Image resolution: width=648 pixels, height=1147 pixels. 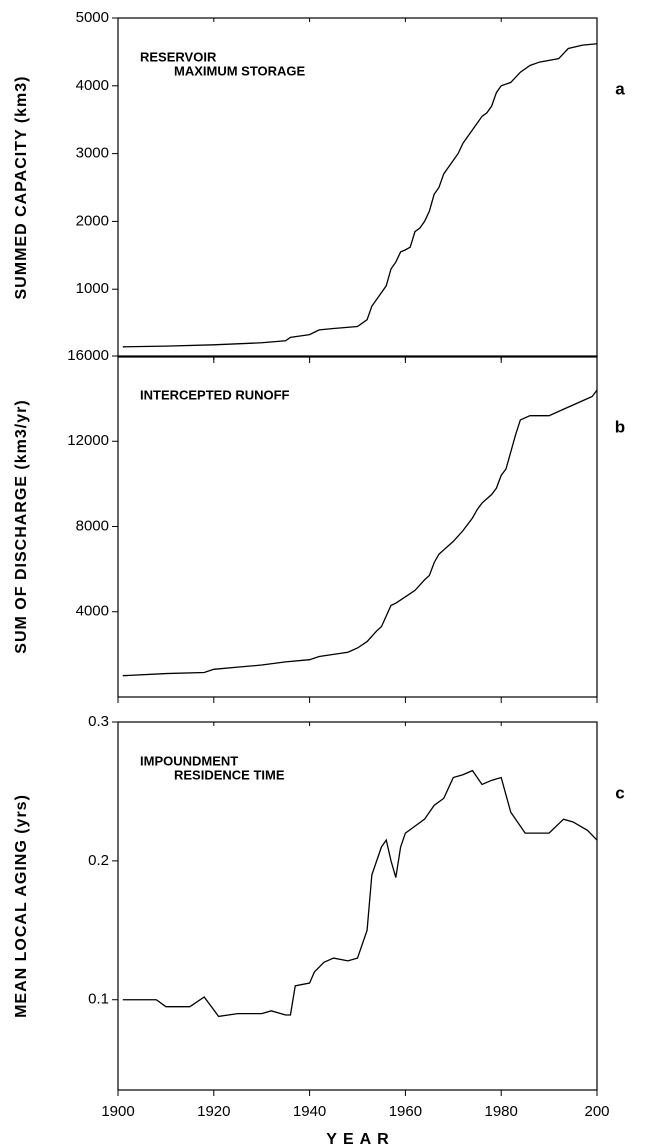 What do you see at coordinates (21, 188) in the screenshot?
I see `y-axis-label: SUMMED CAPACITY (km3)` at bounding box center [21, 188].